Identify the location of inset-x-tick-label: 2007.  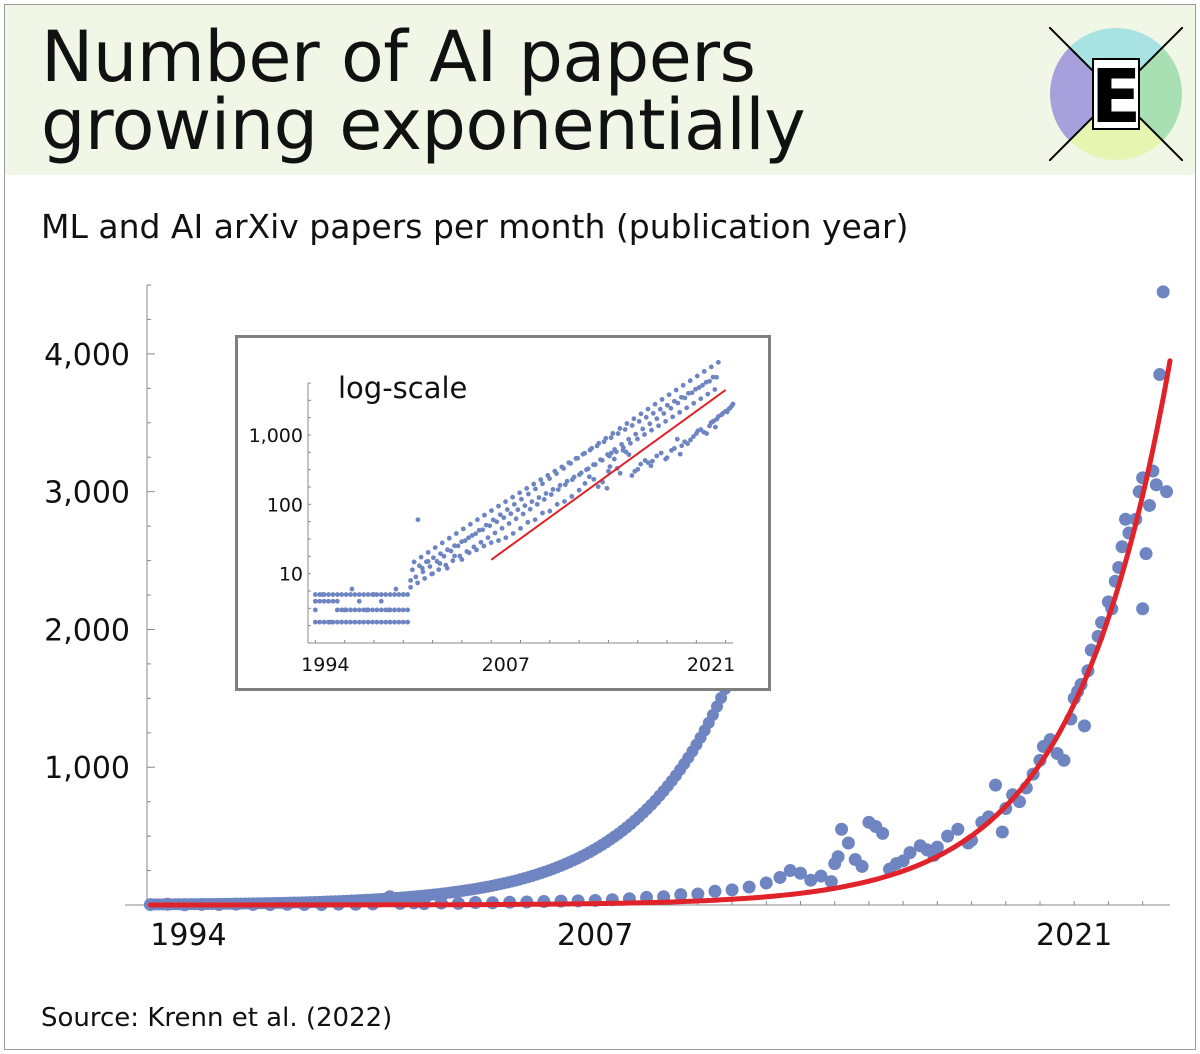
(506, 665).